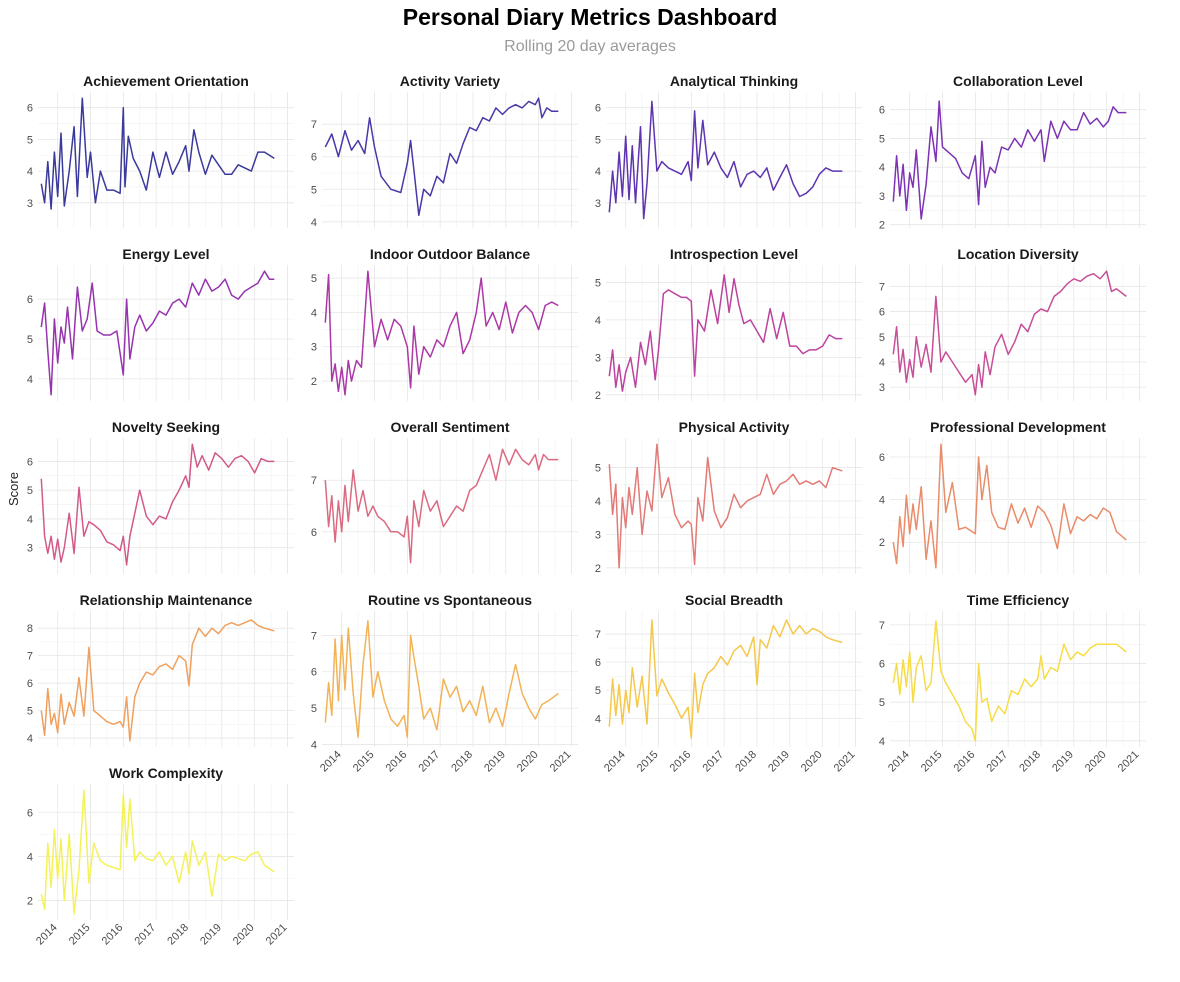 The image size is (1180, 982). What do you see at coordinates (166, 427) in the screenshot?
I see `panel-title: Novelty Seeking` at bounding box center [166, 427].